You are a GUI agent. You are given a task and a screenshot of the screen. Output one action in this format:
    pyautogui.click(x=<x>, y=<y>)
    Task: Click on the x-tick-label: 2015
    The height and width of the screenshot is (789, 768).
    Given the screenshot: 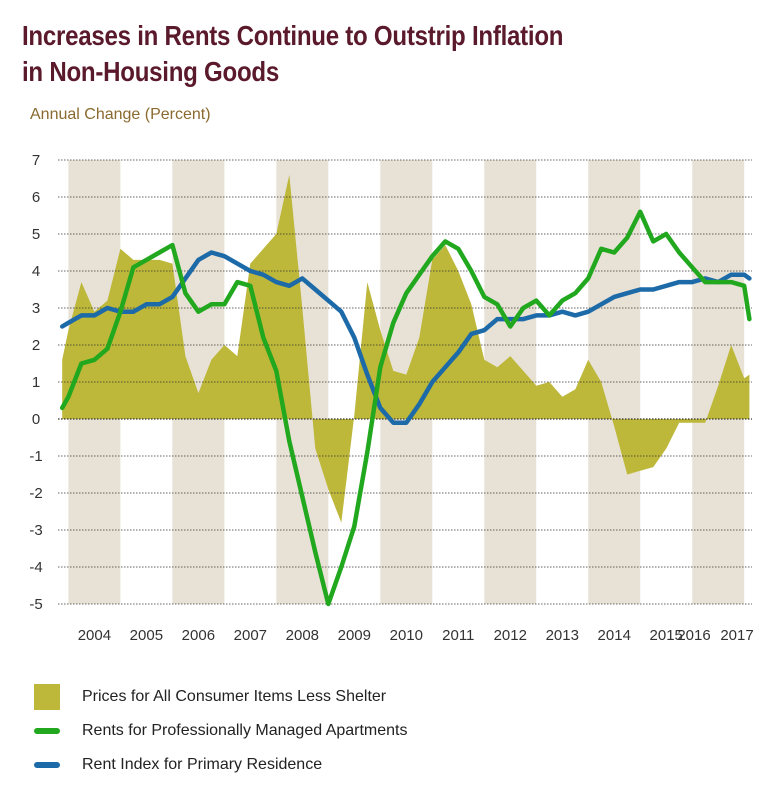 What is the action you would take?
    pyautogui.click(x=666, y=635)
    